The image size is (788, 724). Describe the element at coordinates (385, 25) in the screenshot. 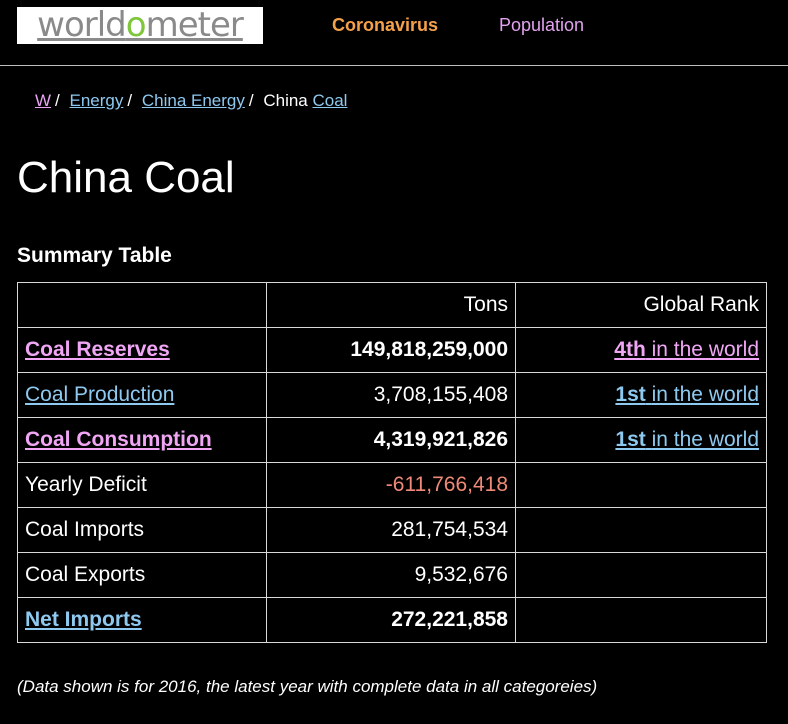

I see `nav-coronavirus-link: Coronavirus` at that location.